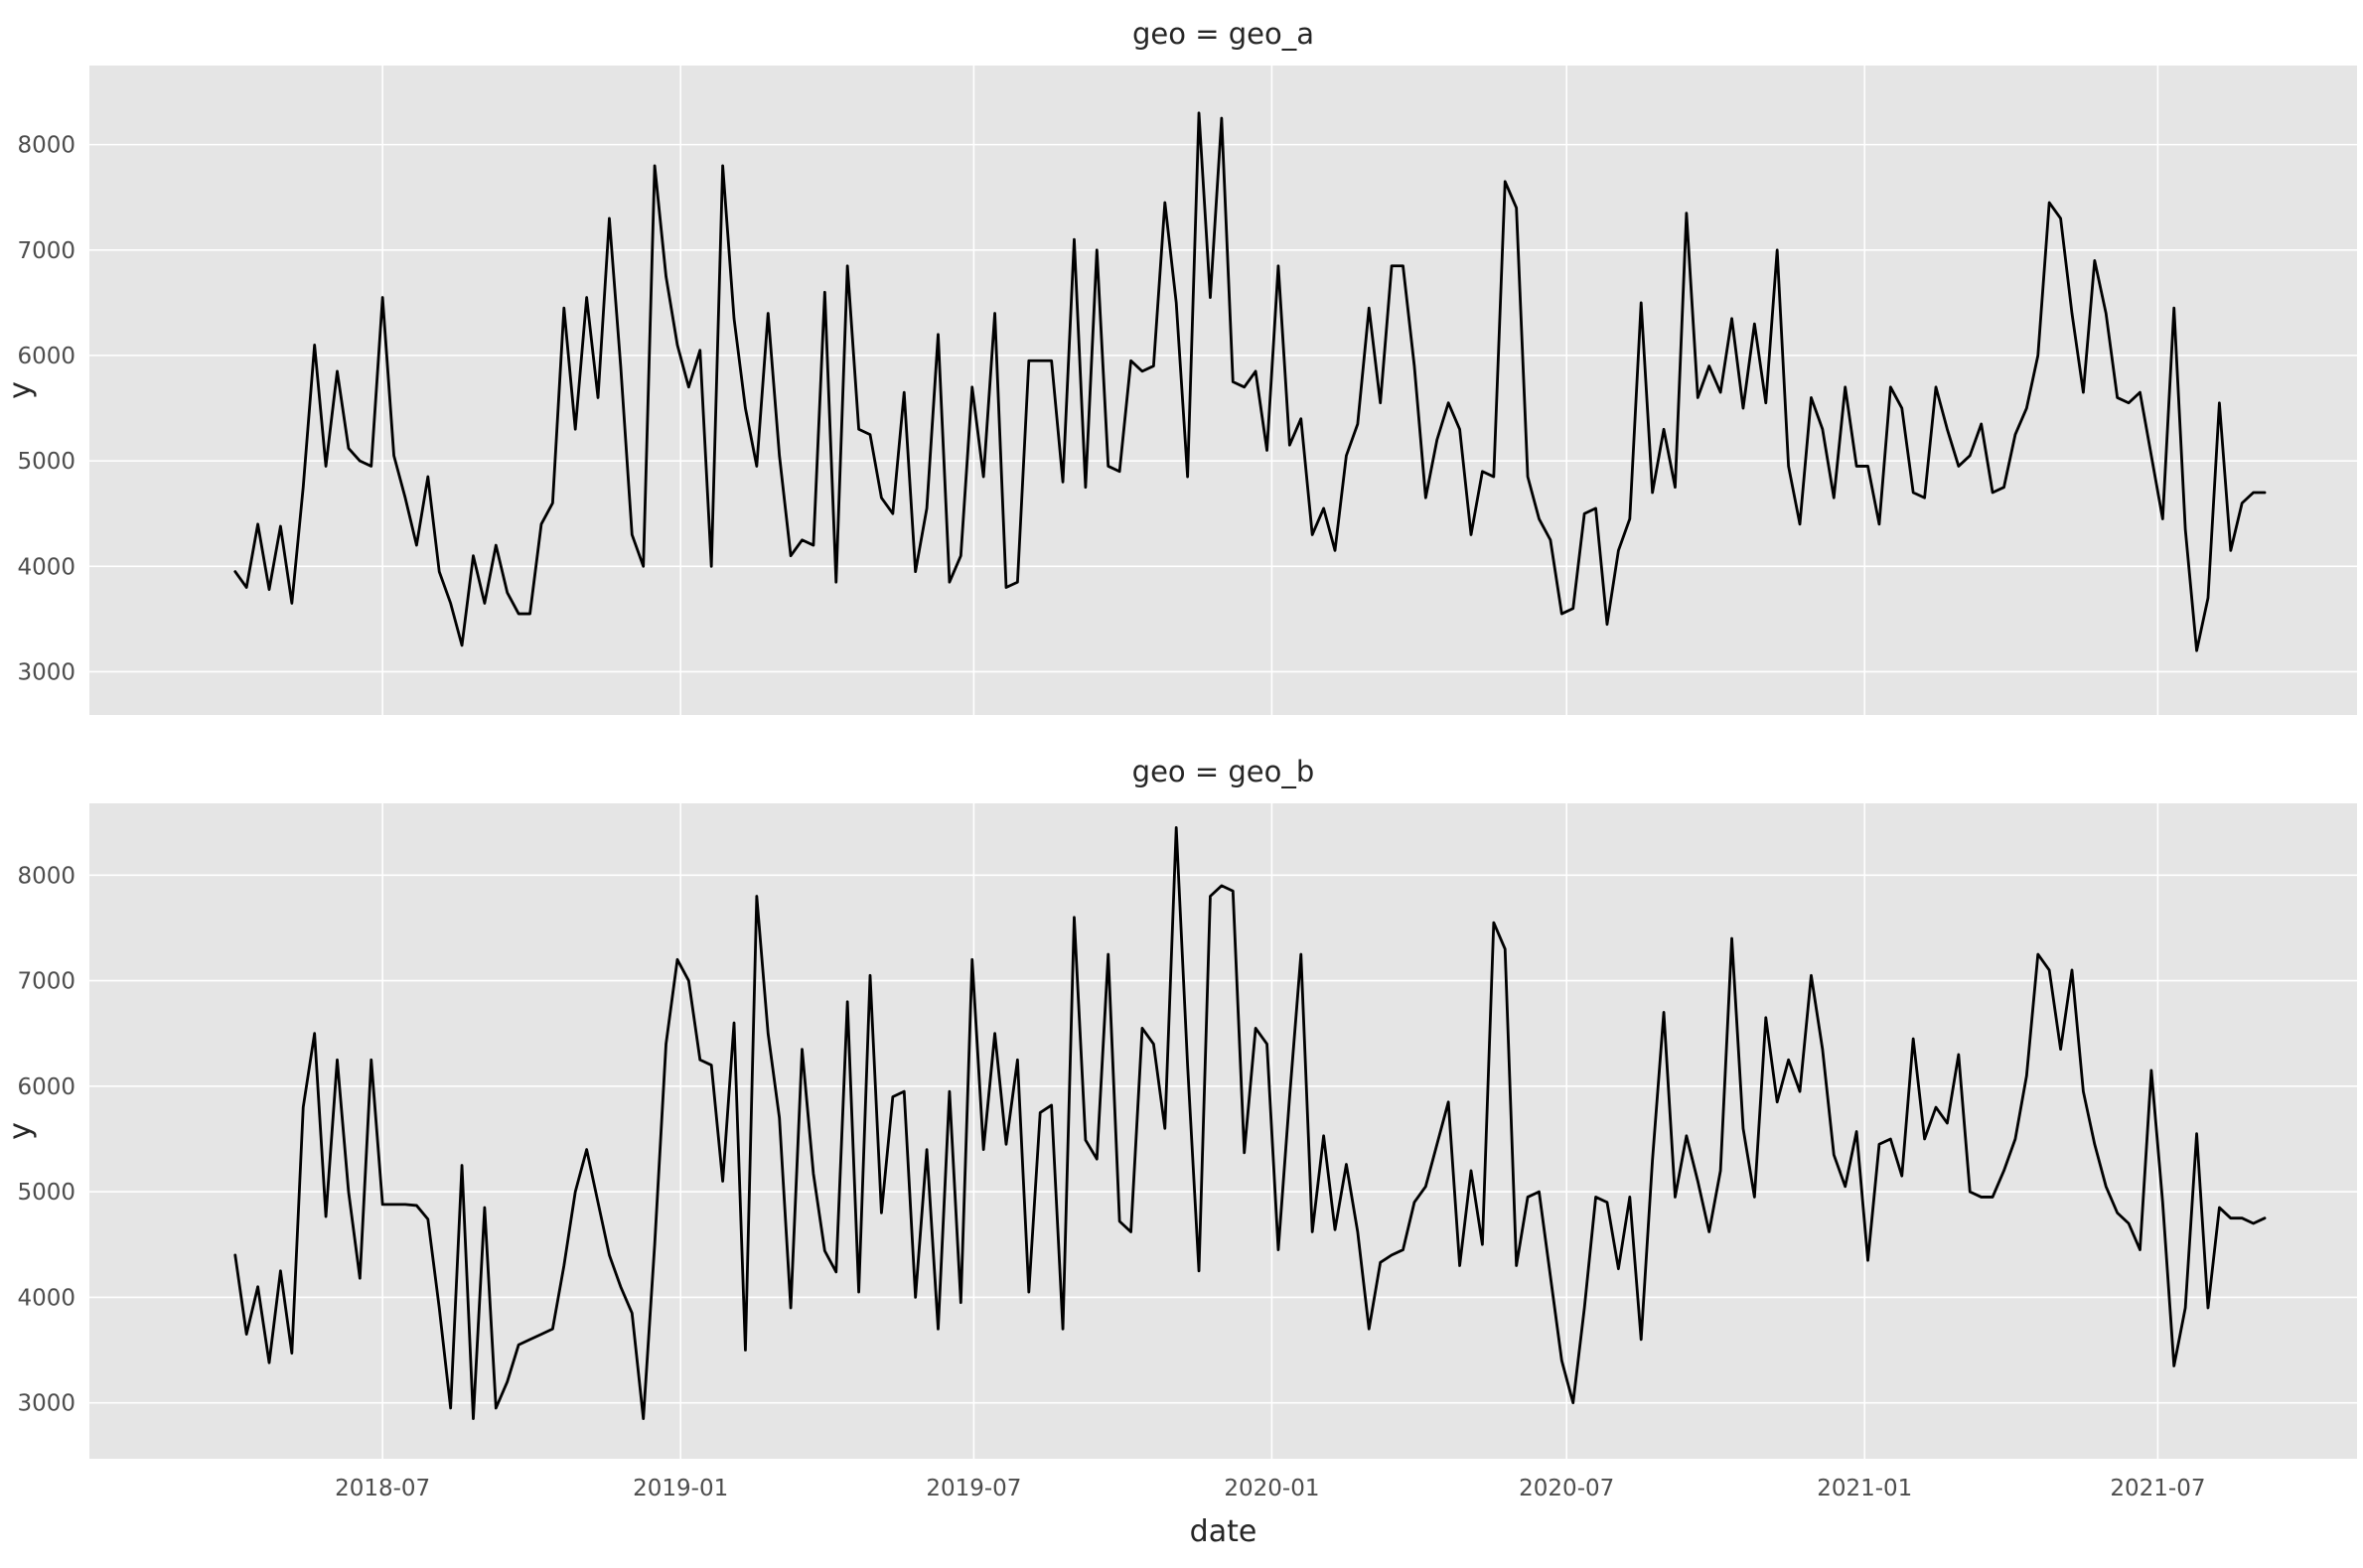  I want to click on x-tick-label: 2019-07, so click(973, 1488).